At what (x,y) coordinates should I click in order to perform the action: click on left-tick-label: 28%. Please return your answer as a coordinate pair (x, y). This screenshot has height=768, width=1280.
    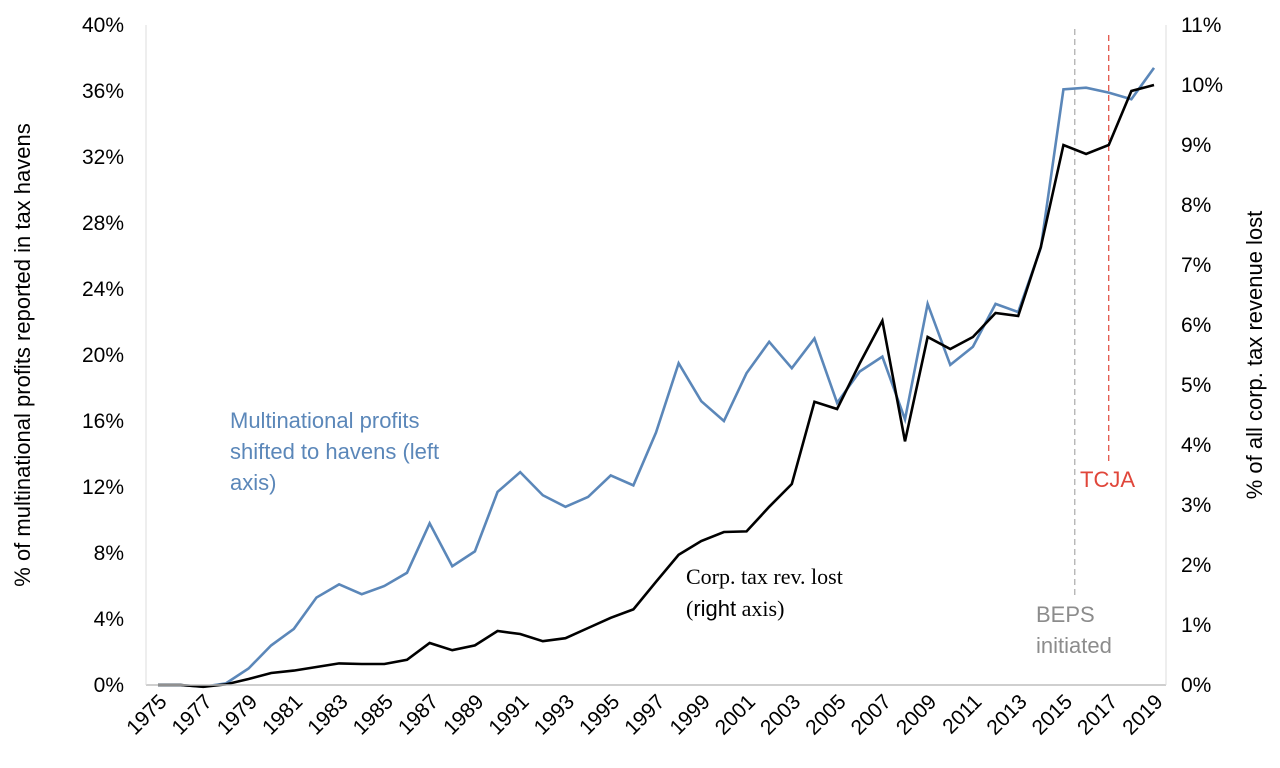
    Looking at the image, I should click on (103, 223).